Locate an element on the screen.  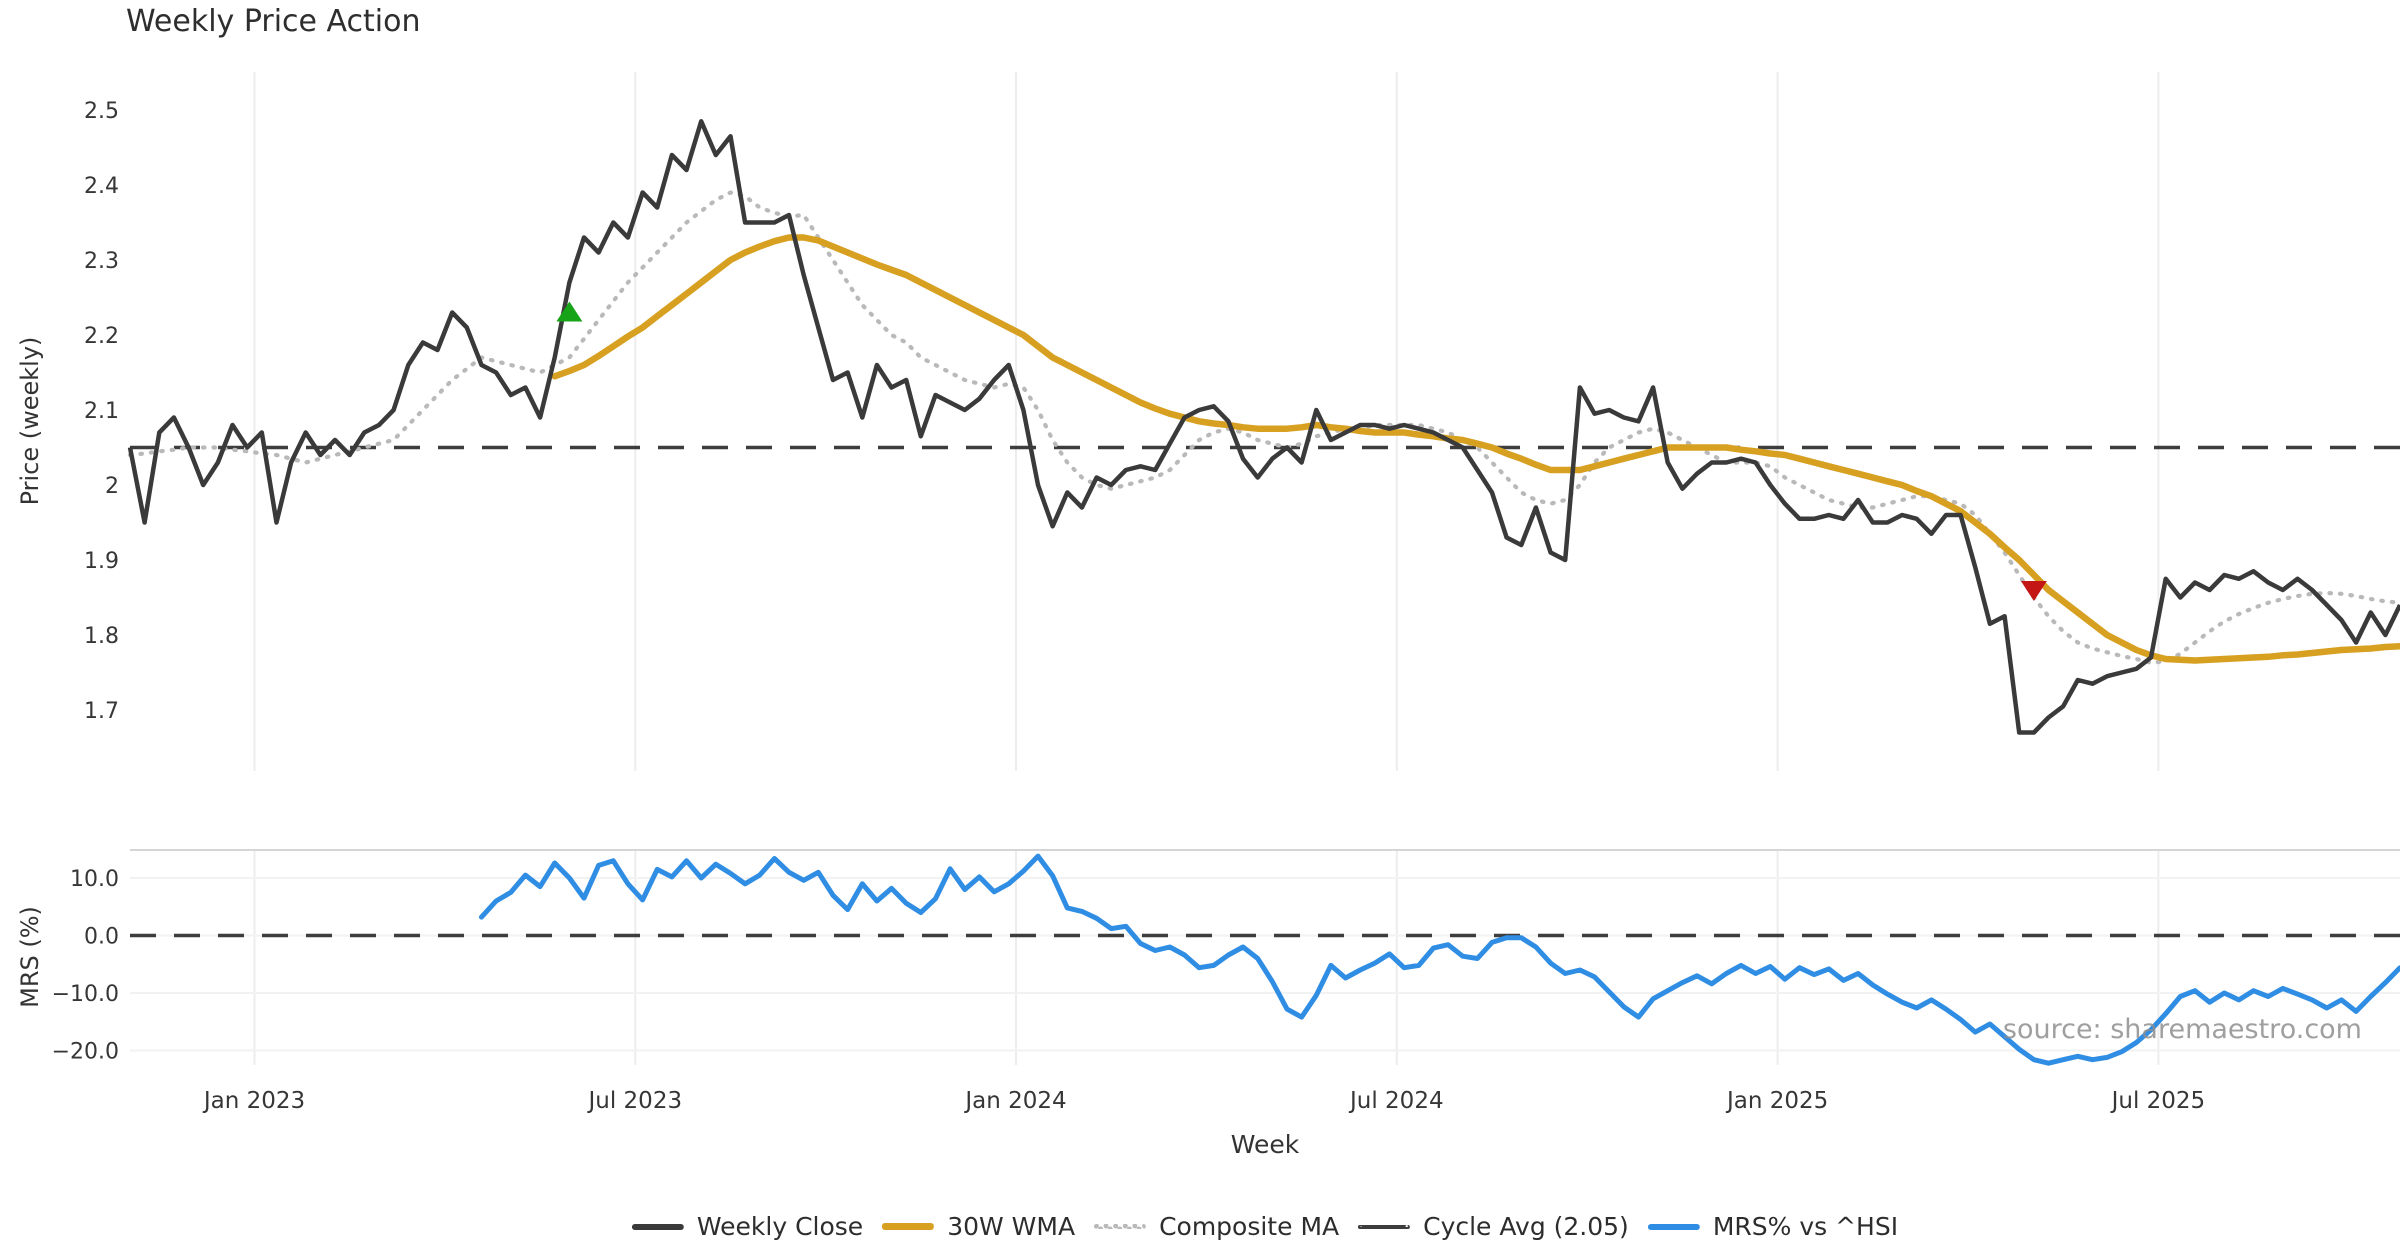
composite-ma-line-swatch-icon is located at coordinates (1120, 1226).